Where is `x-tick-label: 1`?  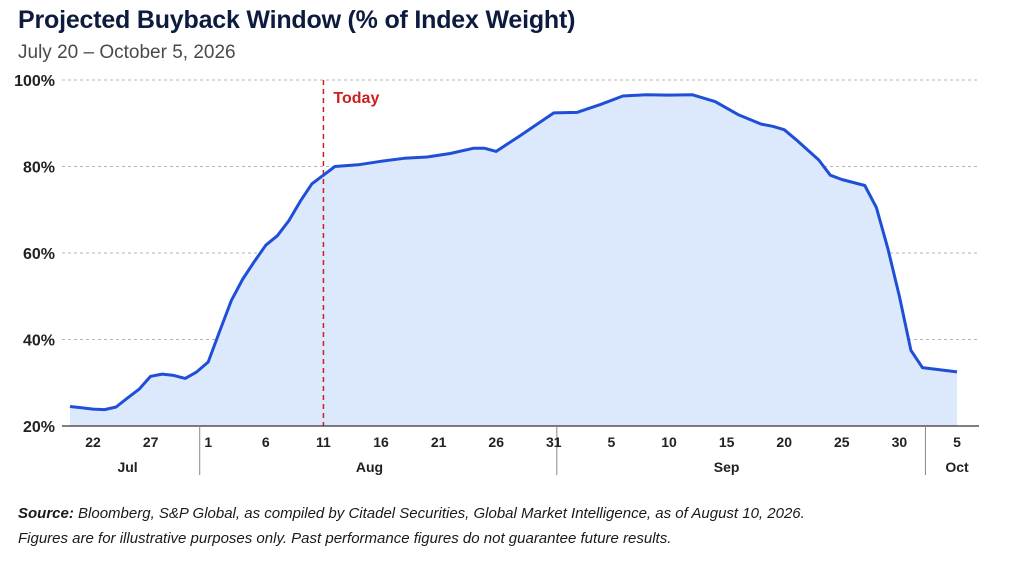 x-tick-label: 1 is located at coordinates (208, 442).